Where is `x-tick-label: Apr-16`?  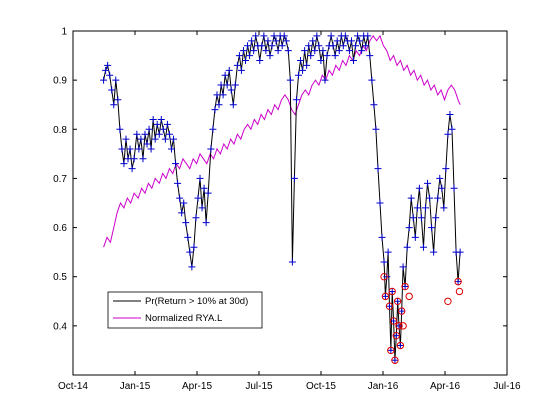
x-tick-label: Apr-16 is located at coordinates (445, 386).